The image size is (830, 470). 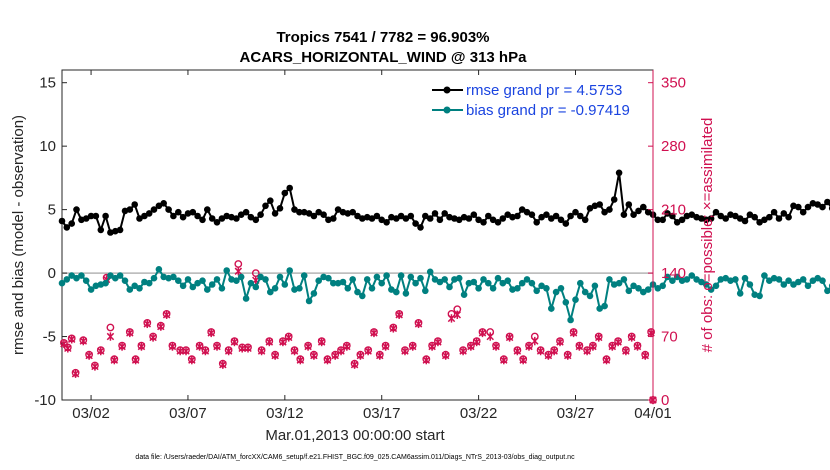 I want to click on legend-bias-marker, so click(x=447, y=110).